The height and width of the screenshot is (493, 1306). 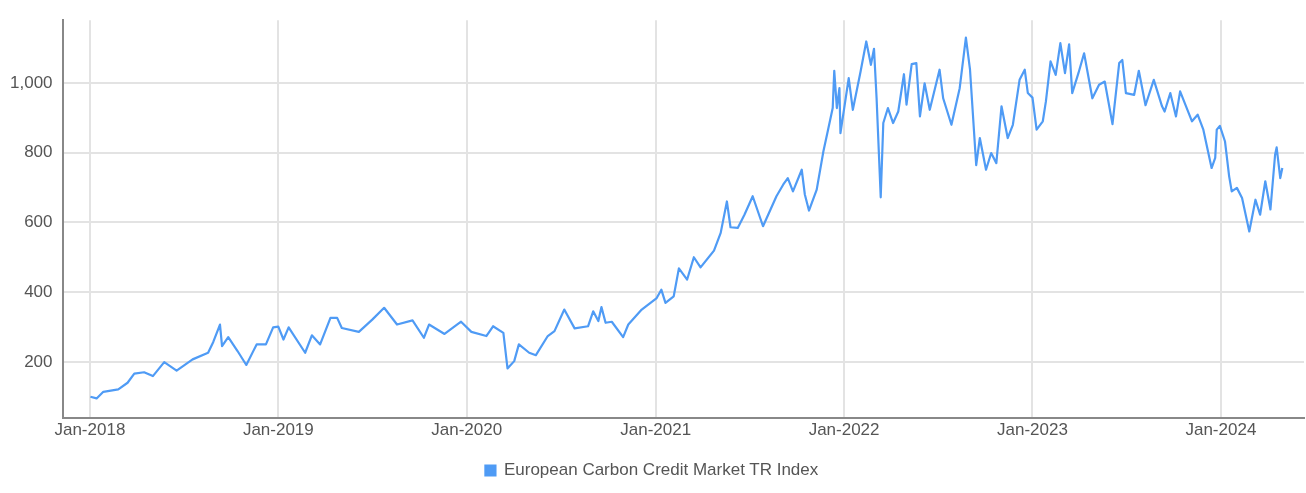 I want to click on y-tick-label: 600, so click(x=38, y=222).